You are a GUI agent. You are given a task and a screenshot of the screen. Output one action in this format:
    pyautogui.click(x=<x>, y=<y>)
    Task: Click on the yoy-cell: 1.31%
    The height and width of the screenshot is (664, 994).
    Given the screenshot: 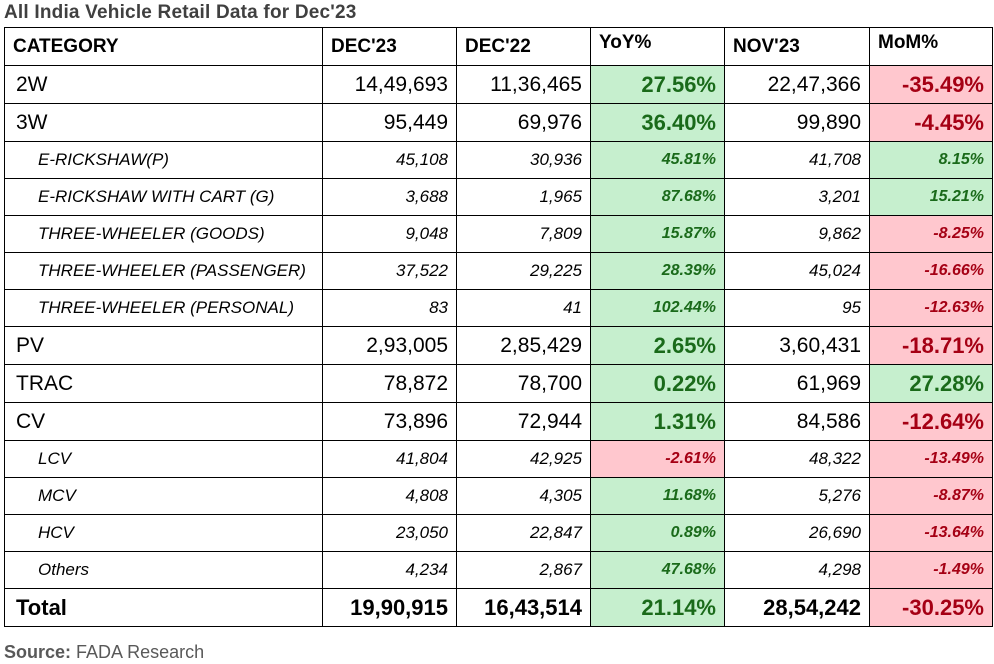 What is the action you would take?
    pyautogui.click(x=657, y=421)
    